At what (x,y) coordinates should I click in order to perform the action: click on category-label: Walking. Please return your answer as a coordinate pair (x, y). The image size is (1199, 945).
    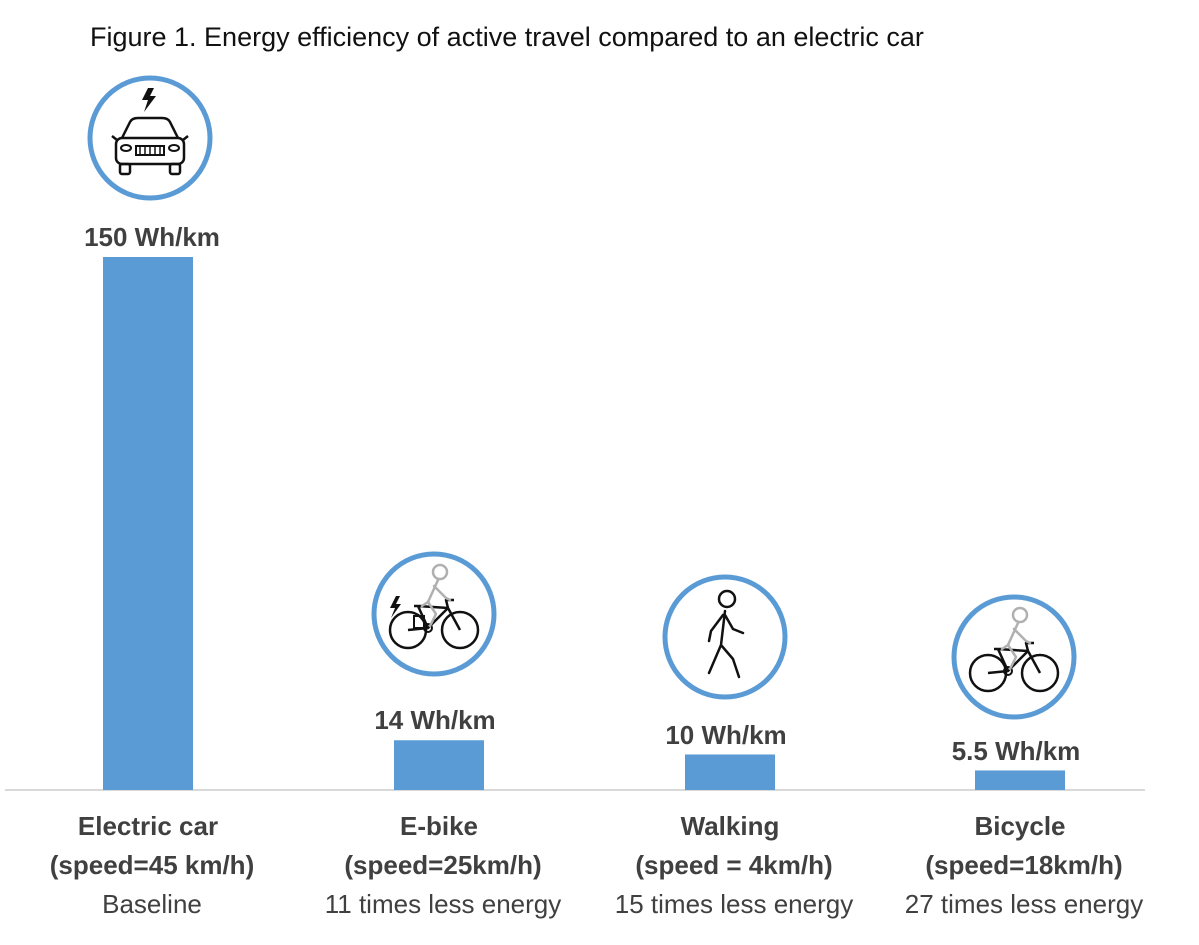
    Looking at the image, I should click on (730, 826).